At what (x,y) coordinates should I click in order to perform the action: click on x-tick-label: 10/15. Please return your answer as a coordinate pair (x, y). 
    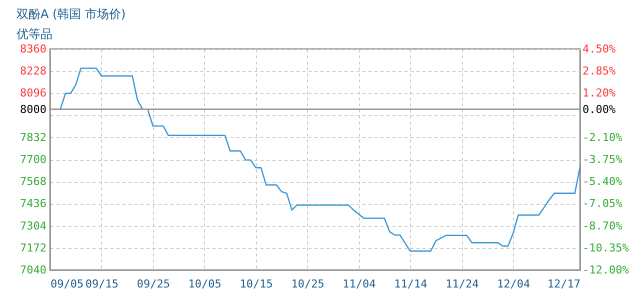
    Looking at the image, I should click on (256, 284).